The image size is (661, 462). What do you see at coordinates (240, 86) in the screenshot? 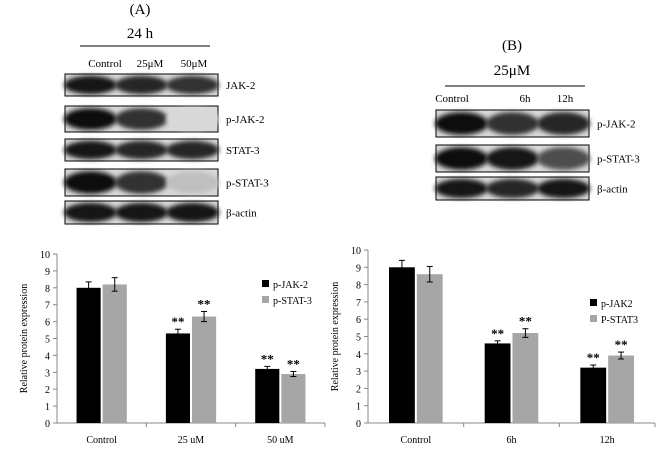
I see `protein-label: JAK-2` at bounding box center [240, 86].